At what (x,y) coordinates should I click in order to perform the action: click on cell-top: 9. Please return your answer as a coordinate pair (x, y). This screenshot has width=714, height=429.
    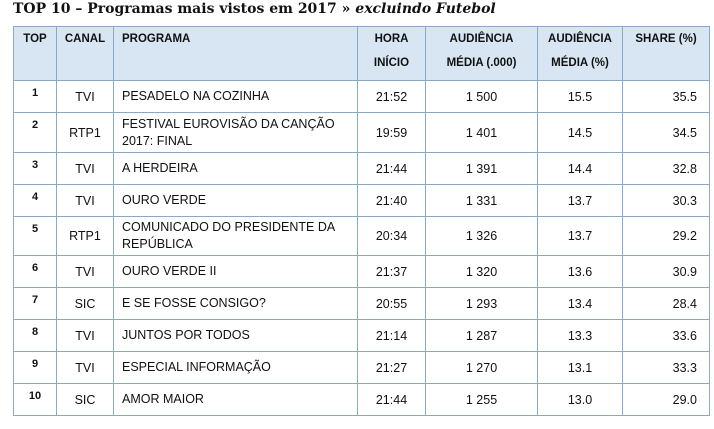
    Looking at the image, I should click on (35, 367).